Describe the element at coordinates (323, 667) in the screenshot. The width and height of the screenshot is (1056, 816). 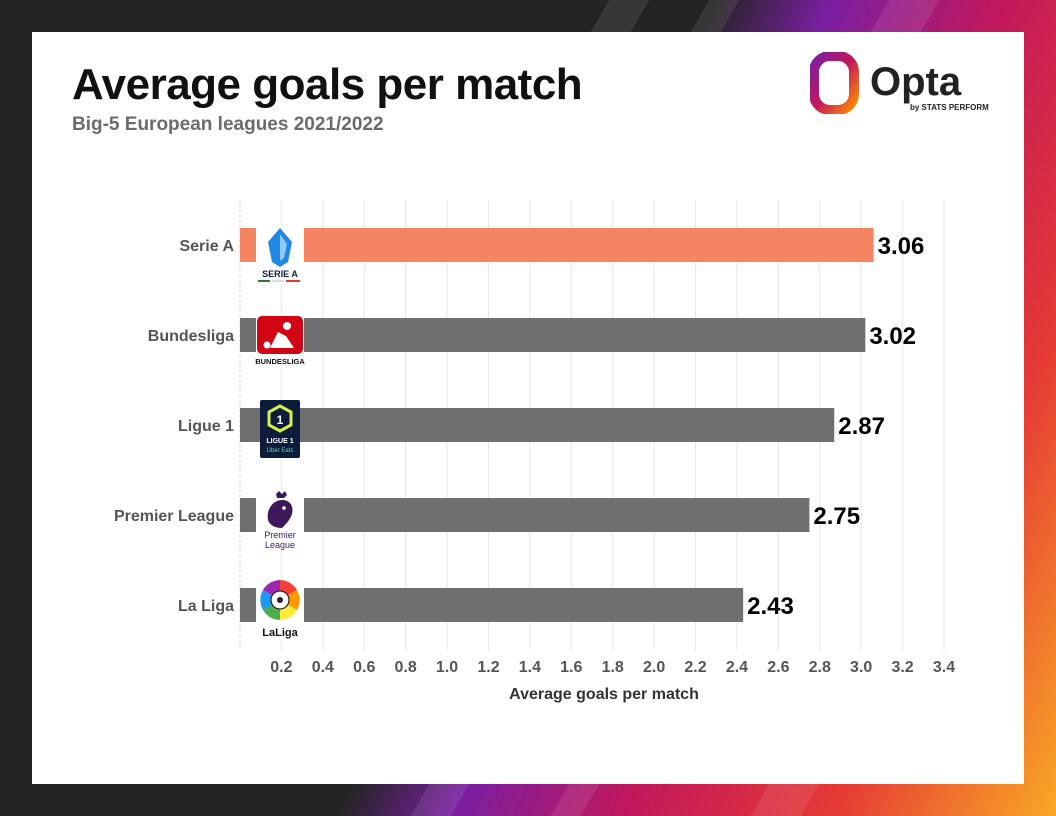
I see `x-tick-label: 0.4` at that location.